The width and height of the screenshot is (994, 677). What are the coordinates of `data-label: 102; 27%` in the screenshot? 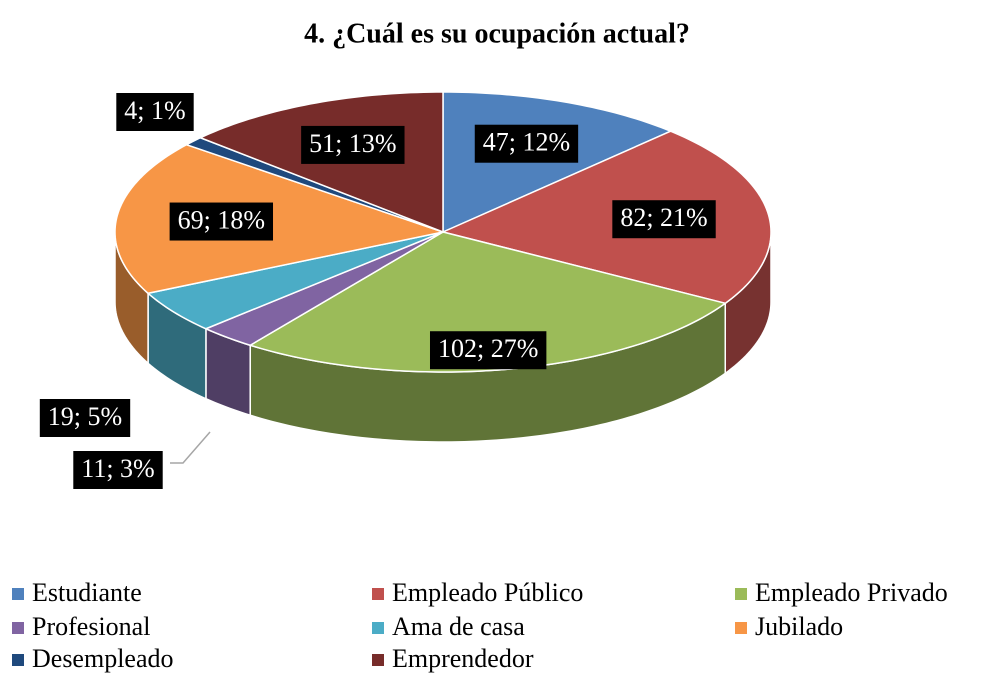 It's located at (488, 348).